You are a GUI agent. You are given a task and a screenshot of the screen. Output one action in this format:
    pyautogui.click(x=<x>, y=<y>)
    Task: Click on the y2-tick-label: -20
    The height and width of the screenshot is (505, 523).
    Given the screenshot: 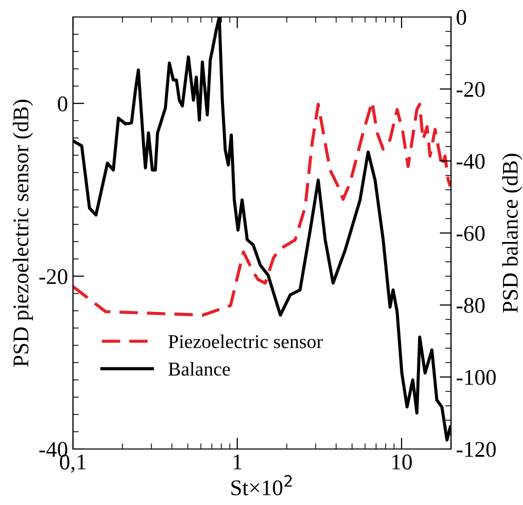 What is the action you would take?
    pyautogui.click(x=470, y=89)
    